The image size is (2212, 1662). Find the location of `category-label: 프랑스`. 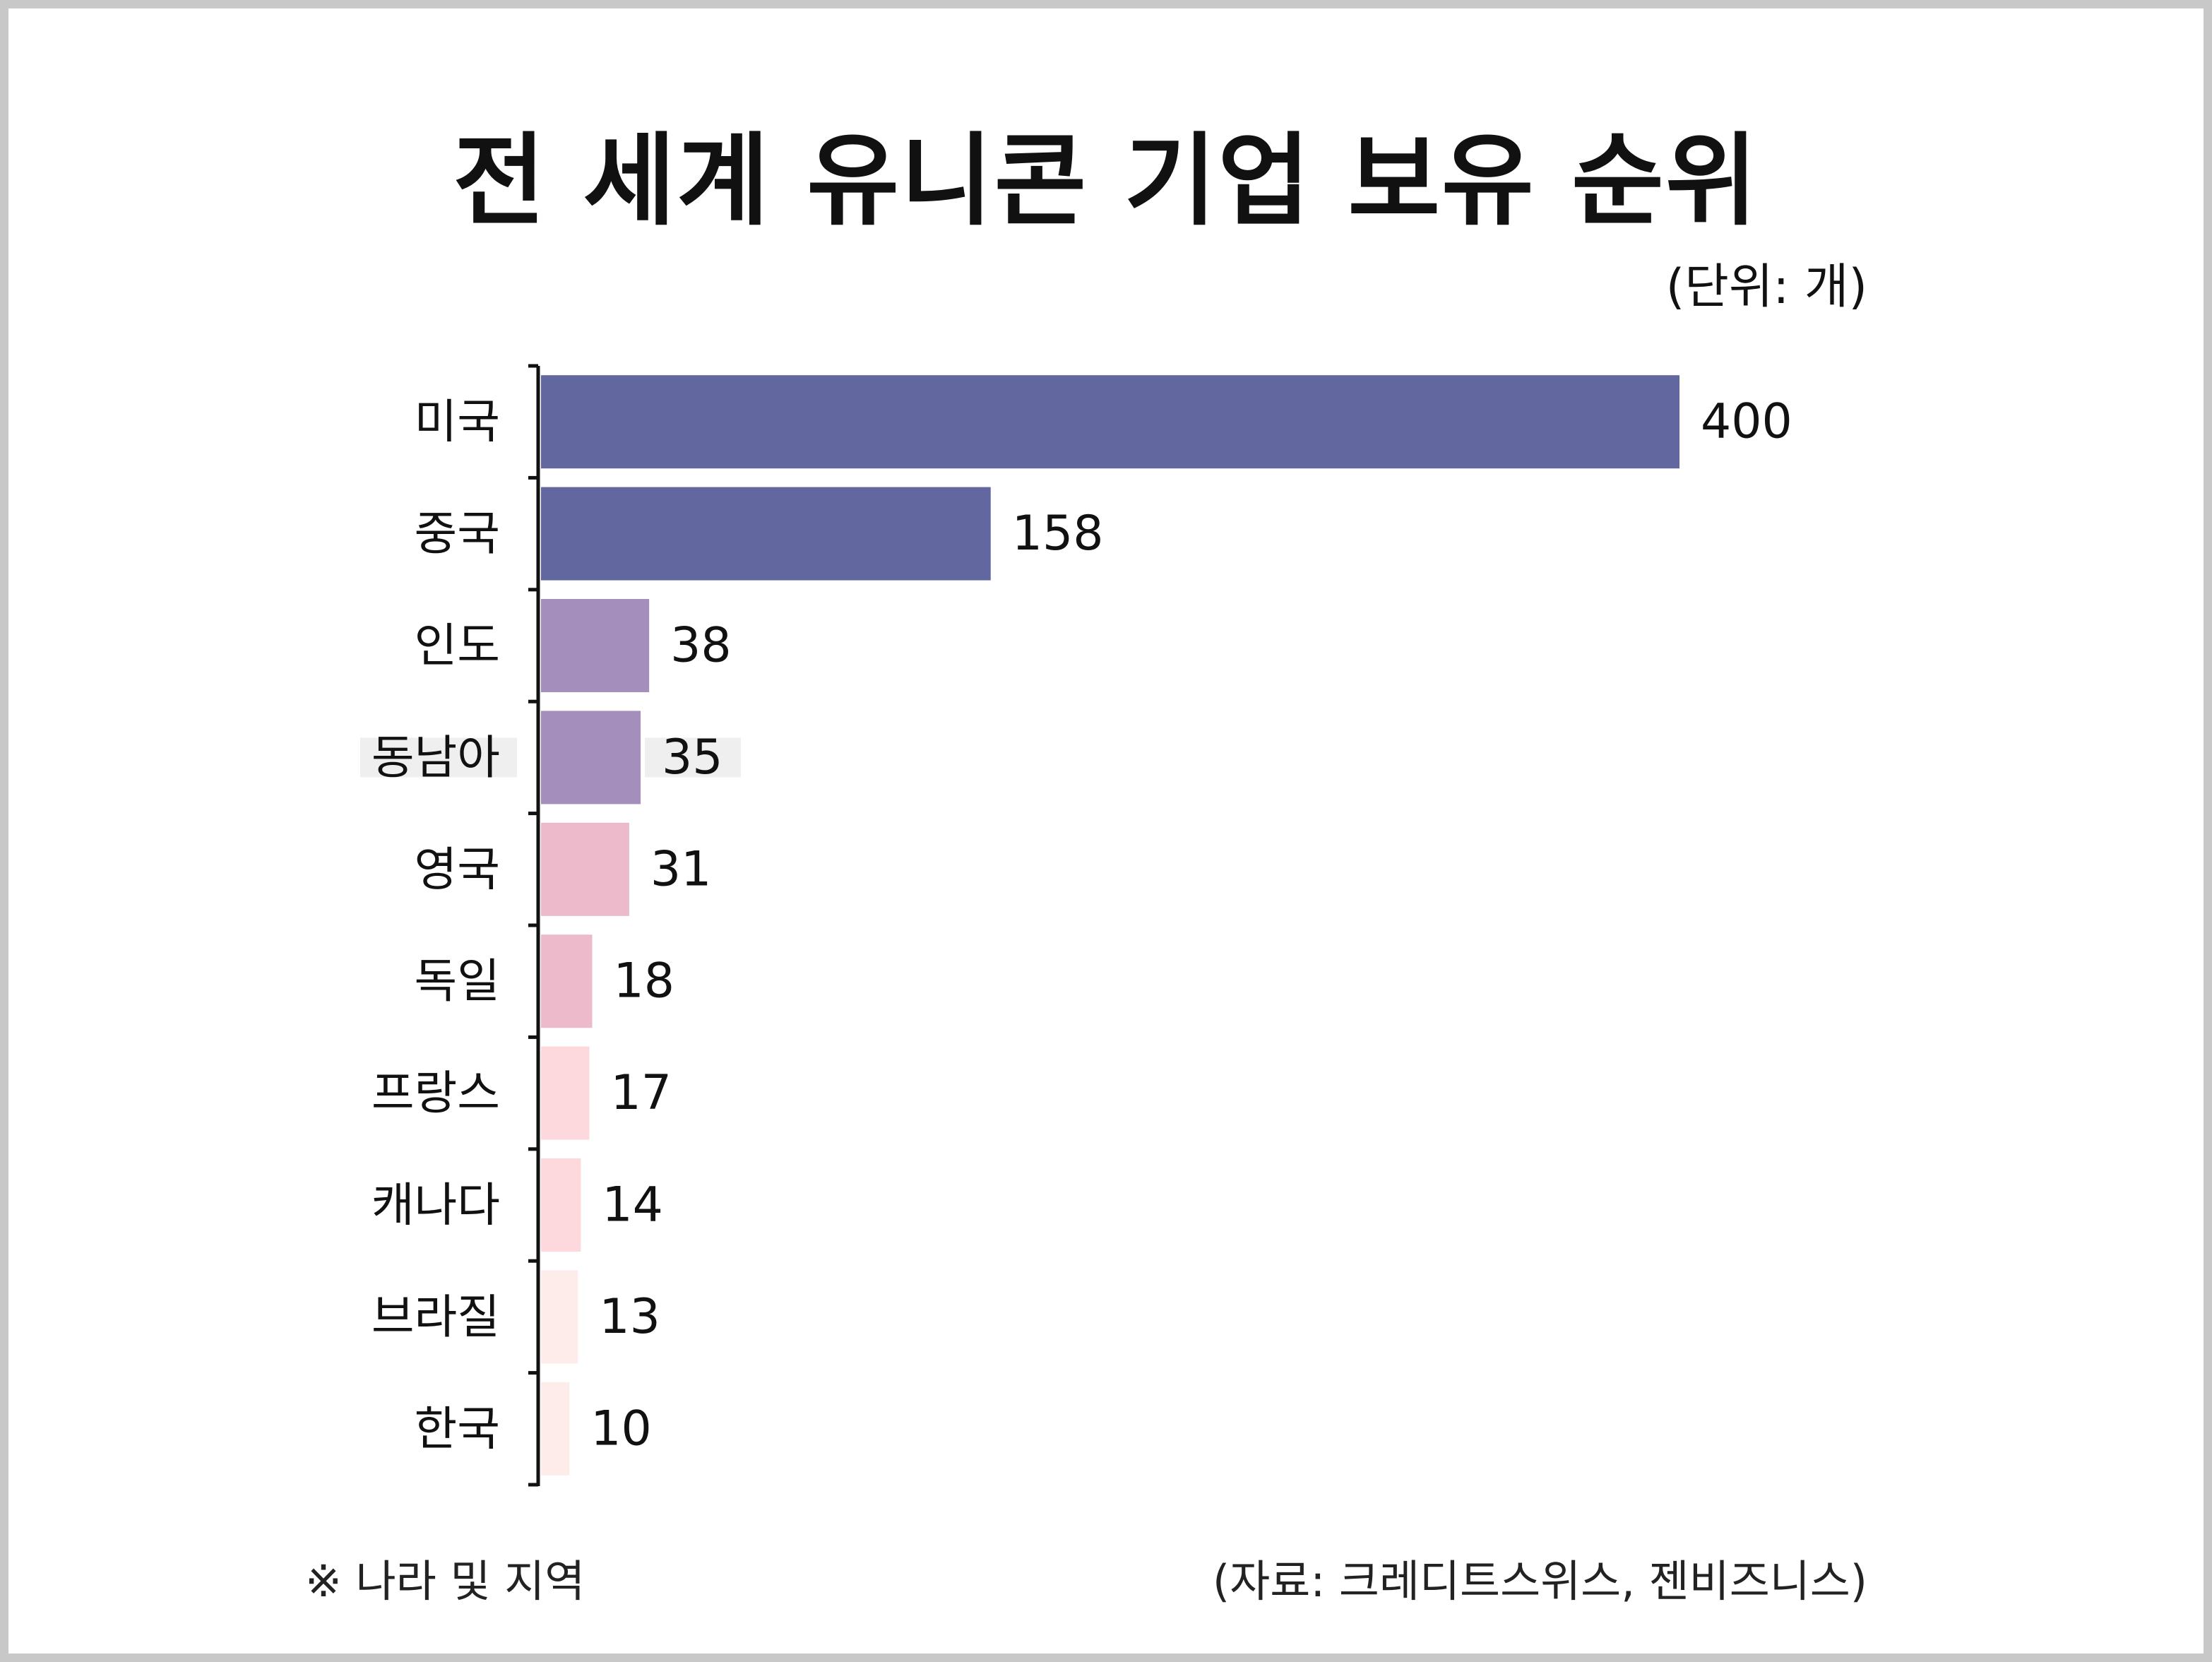

category-label: 프랑스 is located at coordinates (435, 1093).